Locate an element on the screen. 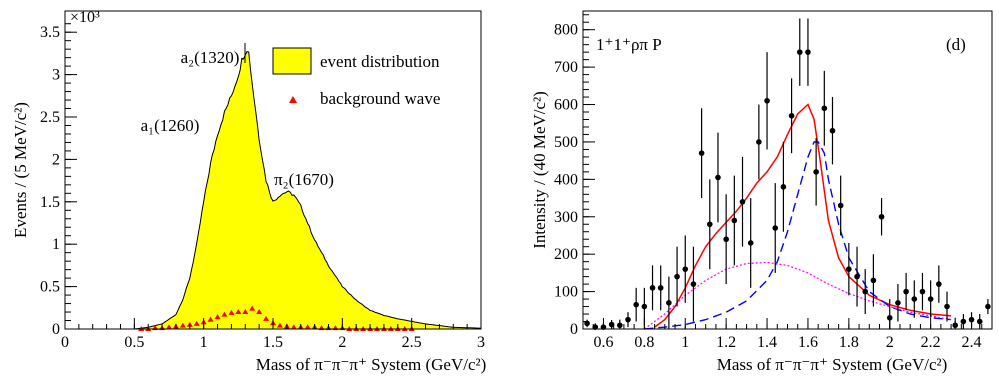  wave-label: 1⁺1⁺ρπ P is located at coordinates (629, 44).